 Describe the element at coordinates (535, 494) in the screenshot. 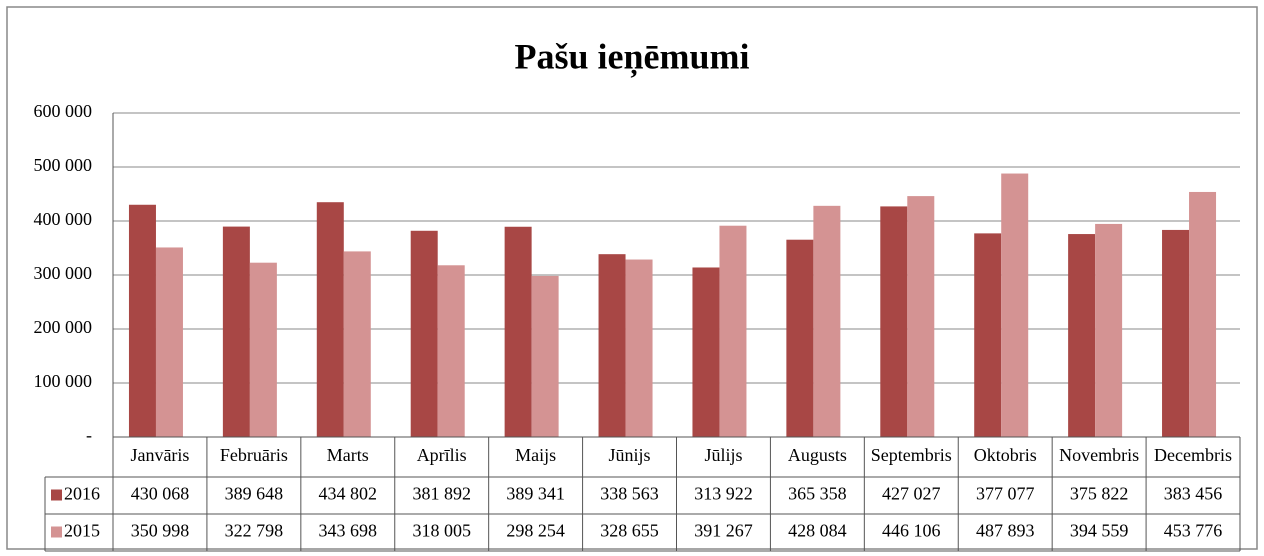

I see `table-value: 389 341` at that location.